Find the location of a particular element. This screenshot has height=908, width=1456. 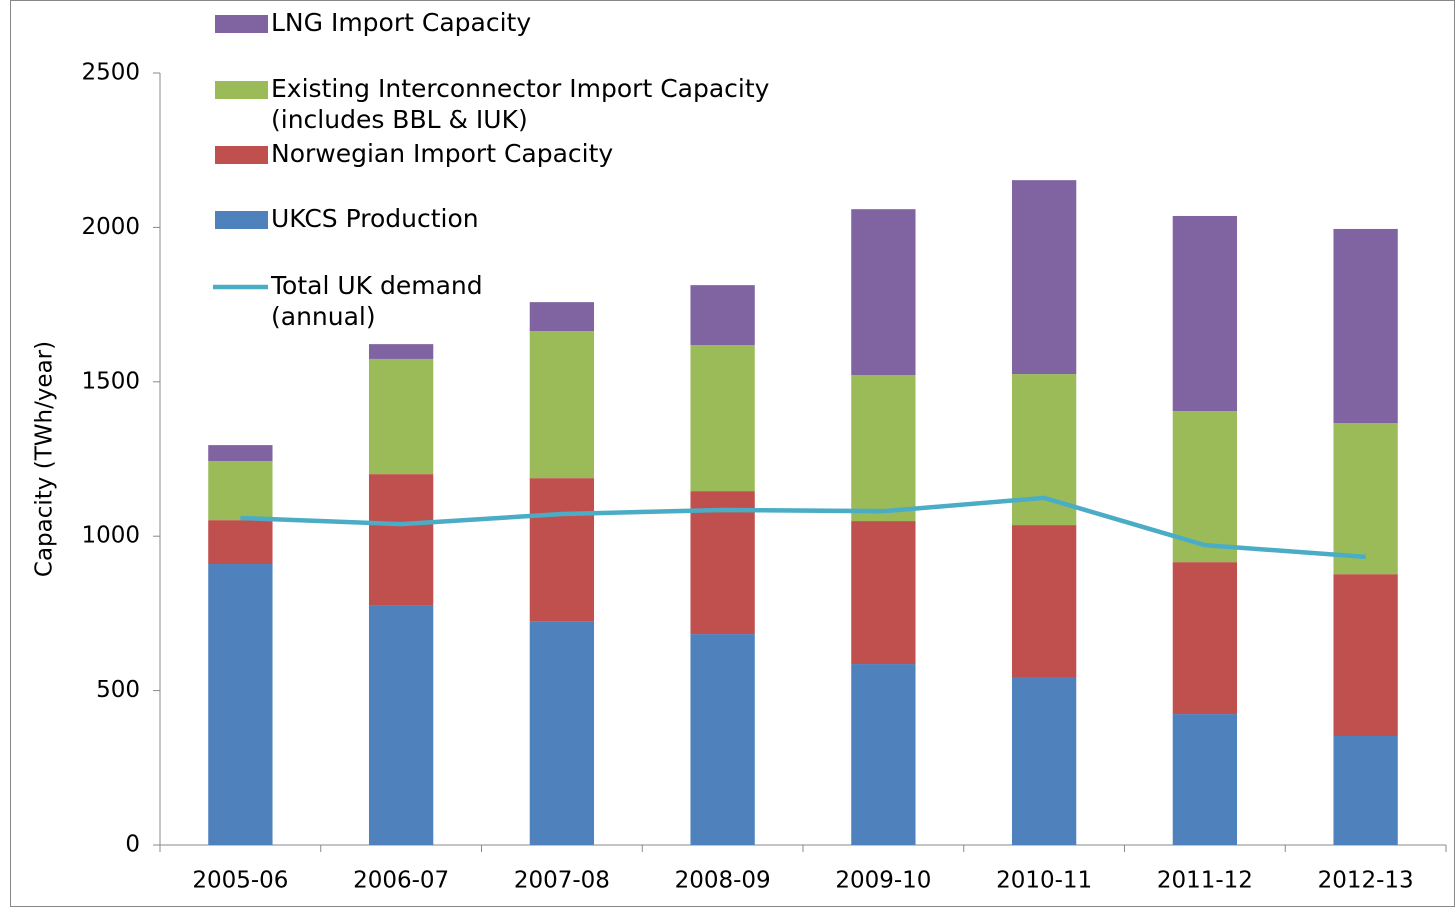

y-tick-label: 0 is located at coordinates (132, 845).